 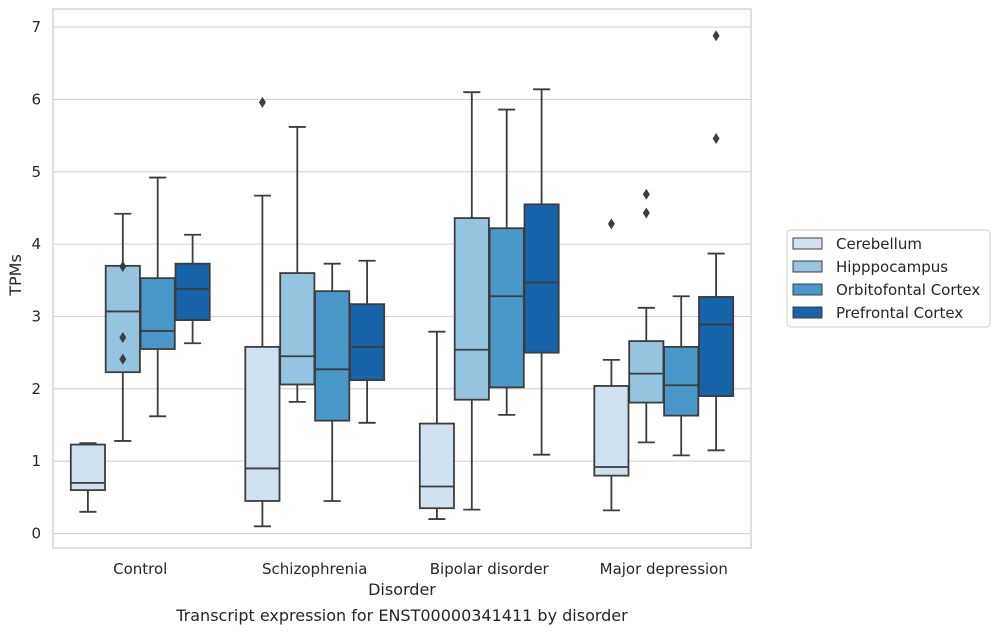 I want to click on y-tick-label: 3, so click(x=36, y=316).